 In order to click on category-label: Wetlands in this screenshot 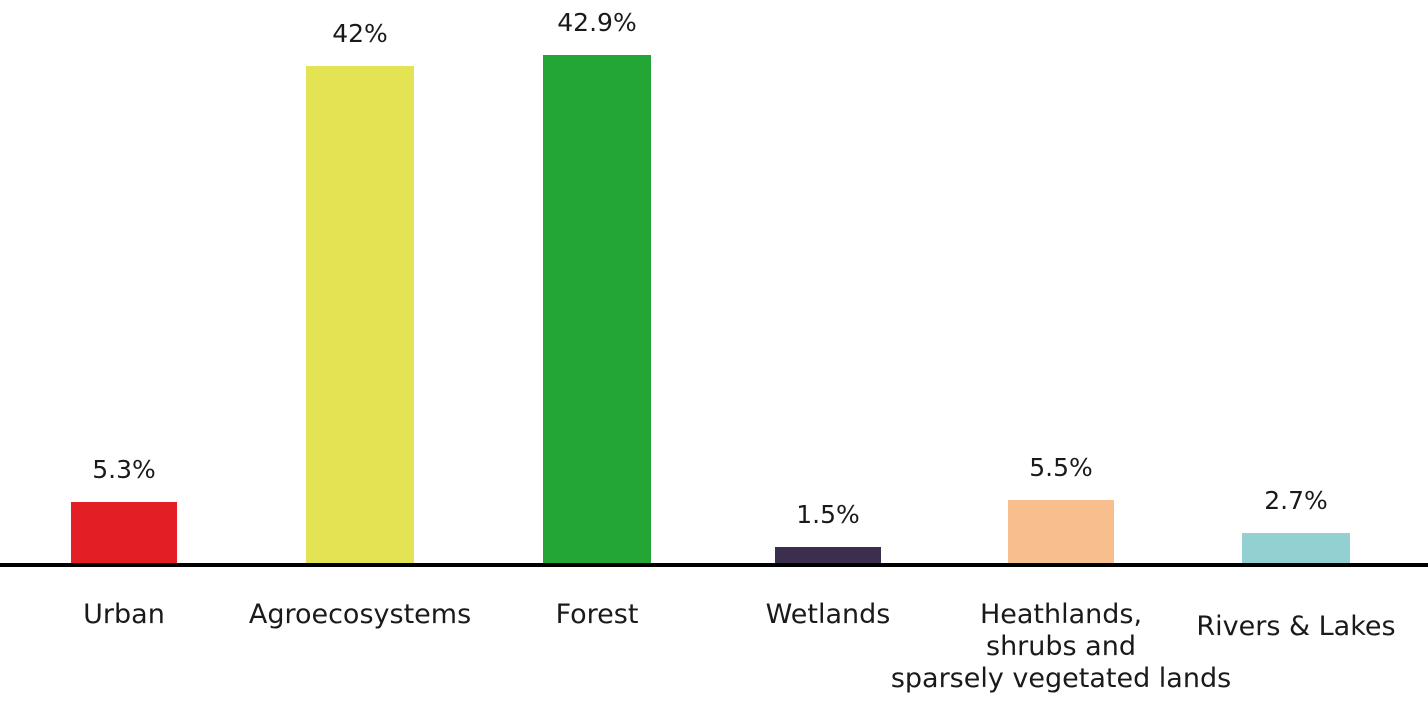, I will do `click(828, 614)`.